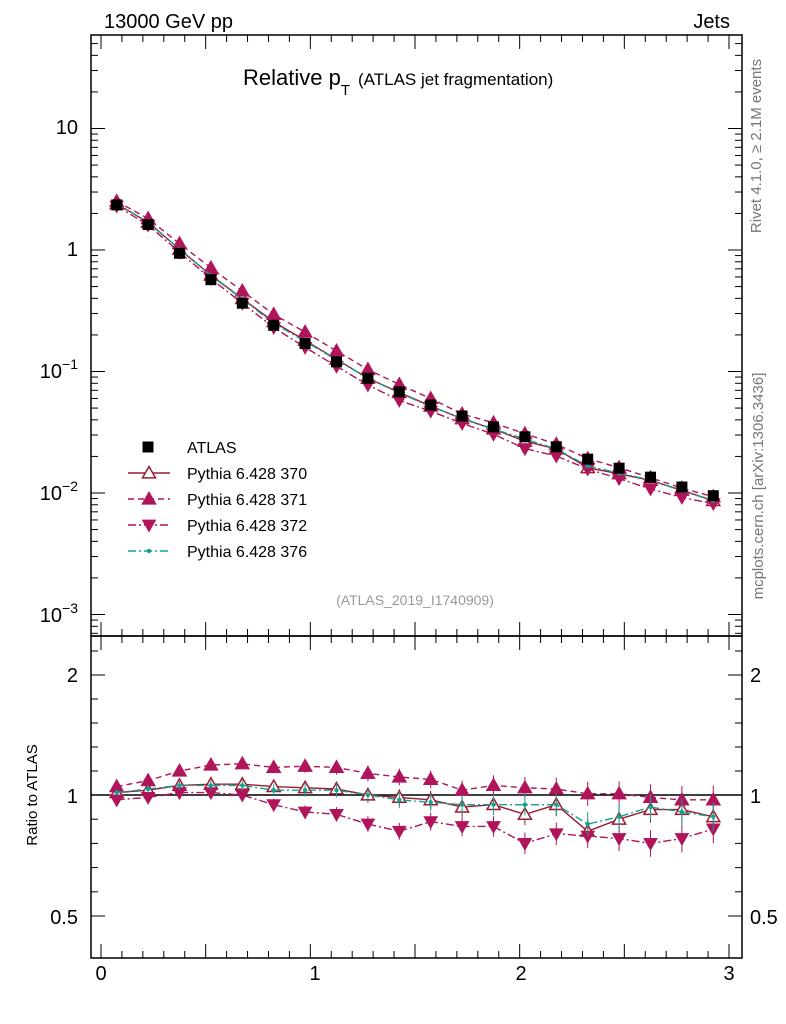 Image resolution: width=786 pixels, height=1024 pixels. Describe the element at coordinates (247, 500) in the screenshot. I see `legend-label-2: Pythia 6.428 371` at that location.